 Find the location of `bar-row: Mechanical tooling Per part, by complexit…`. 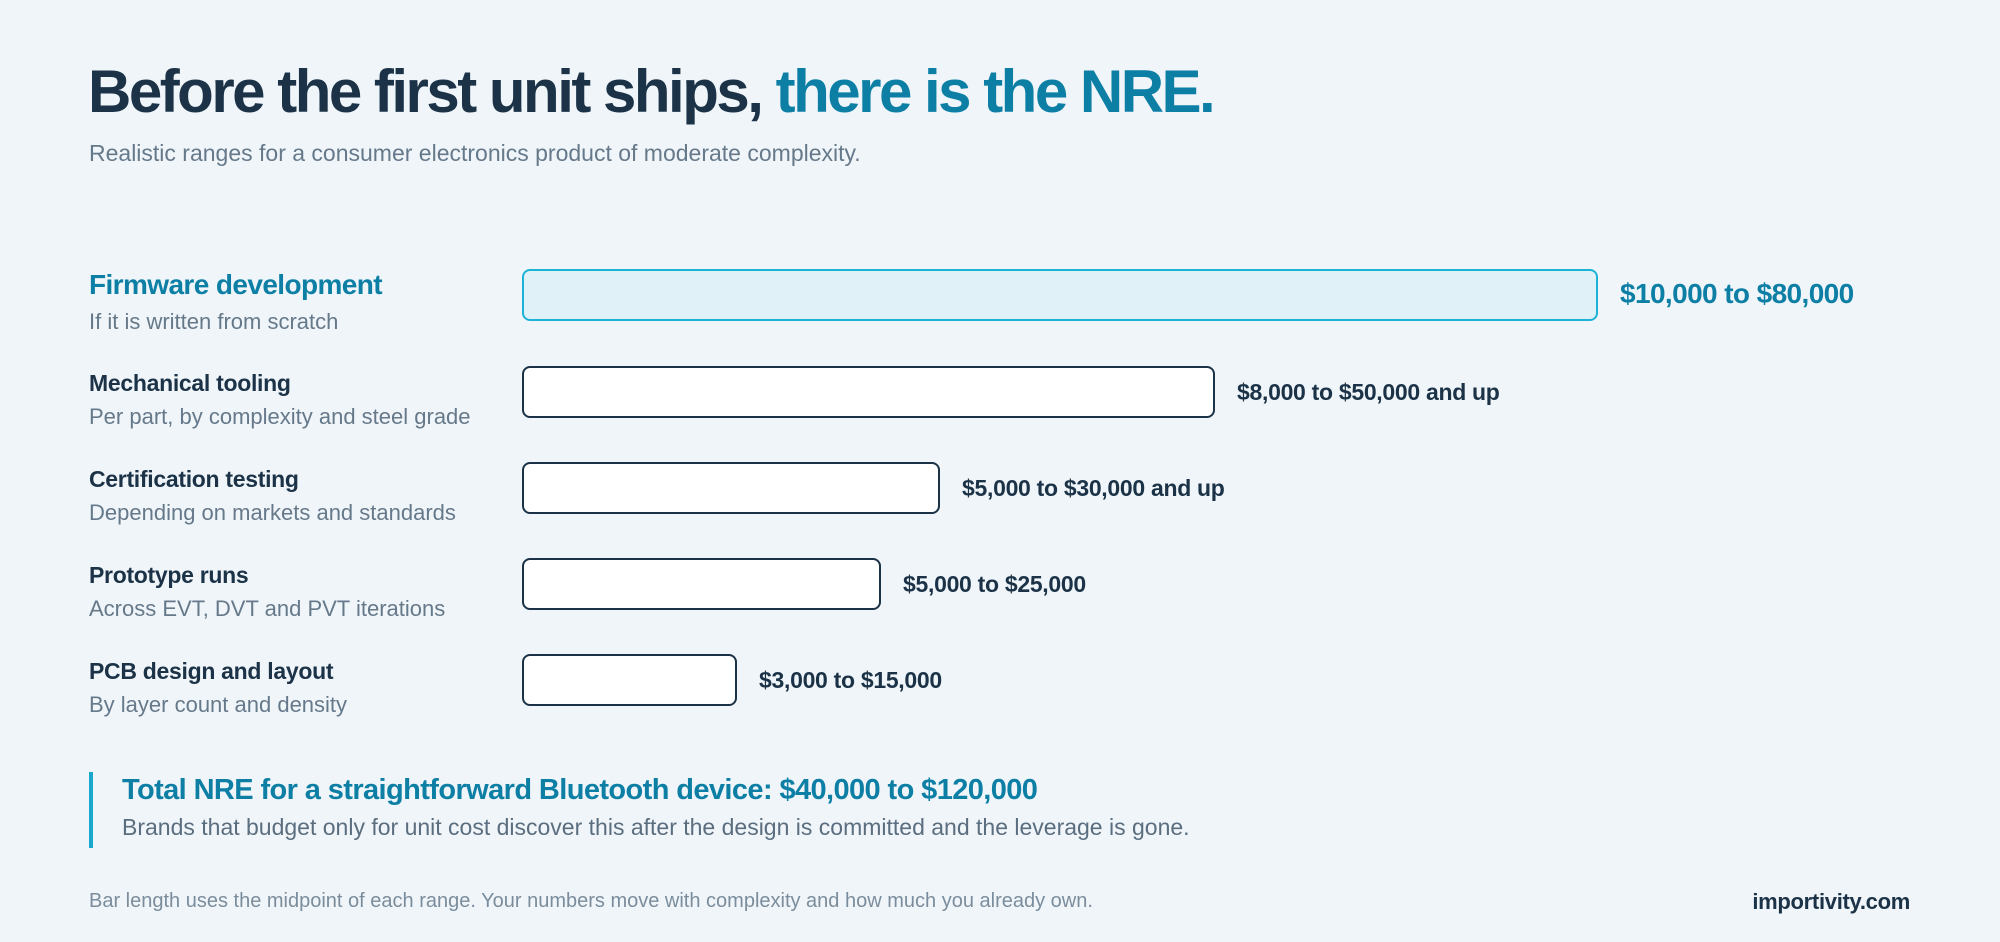

bar-row: Mechanical tooling Per part, by complexit… is located at coordinates (1000, 406).